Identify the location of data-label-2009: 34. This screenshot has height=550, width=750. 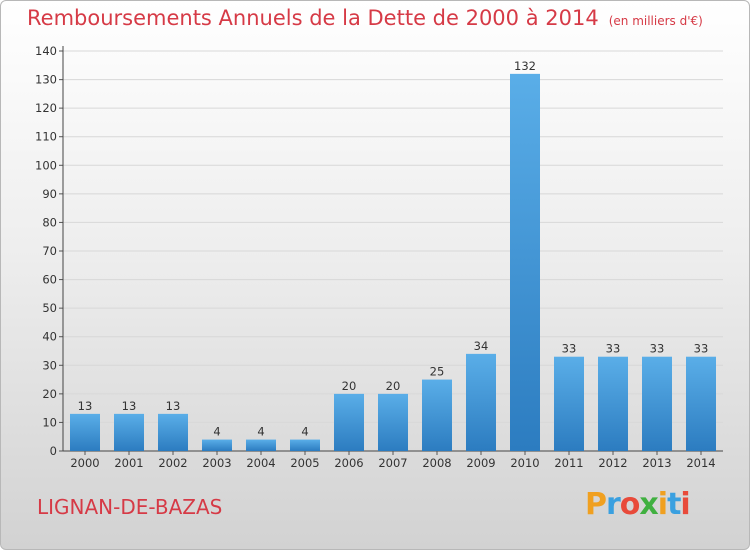
(481, 346).